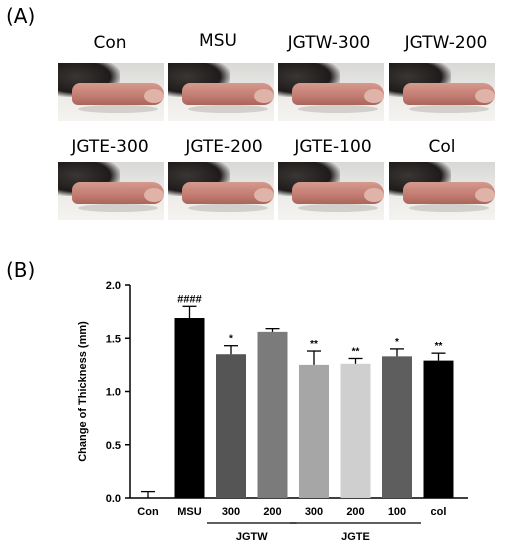 The image size is (505, 550). Describe the element at coordinates (397, 512) in the screenshot. I see `x-tick-label: 100` at that location.